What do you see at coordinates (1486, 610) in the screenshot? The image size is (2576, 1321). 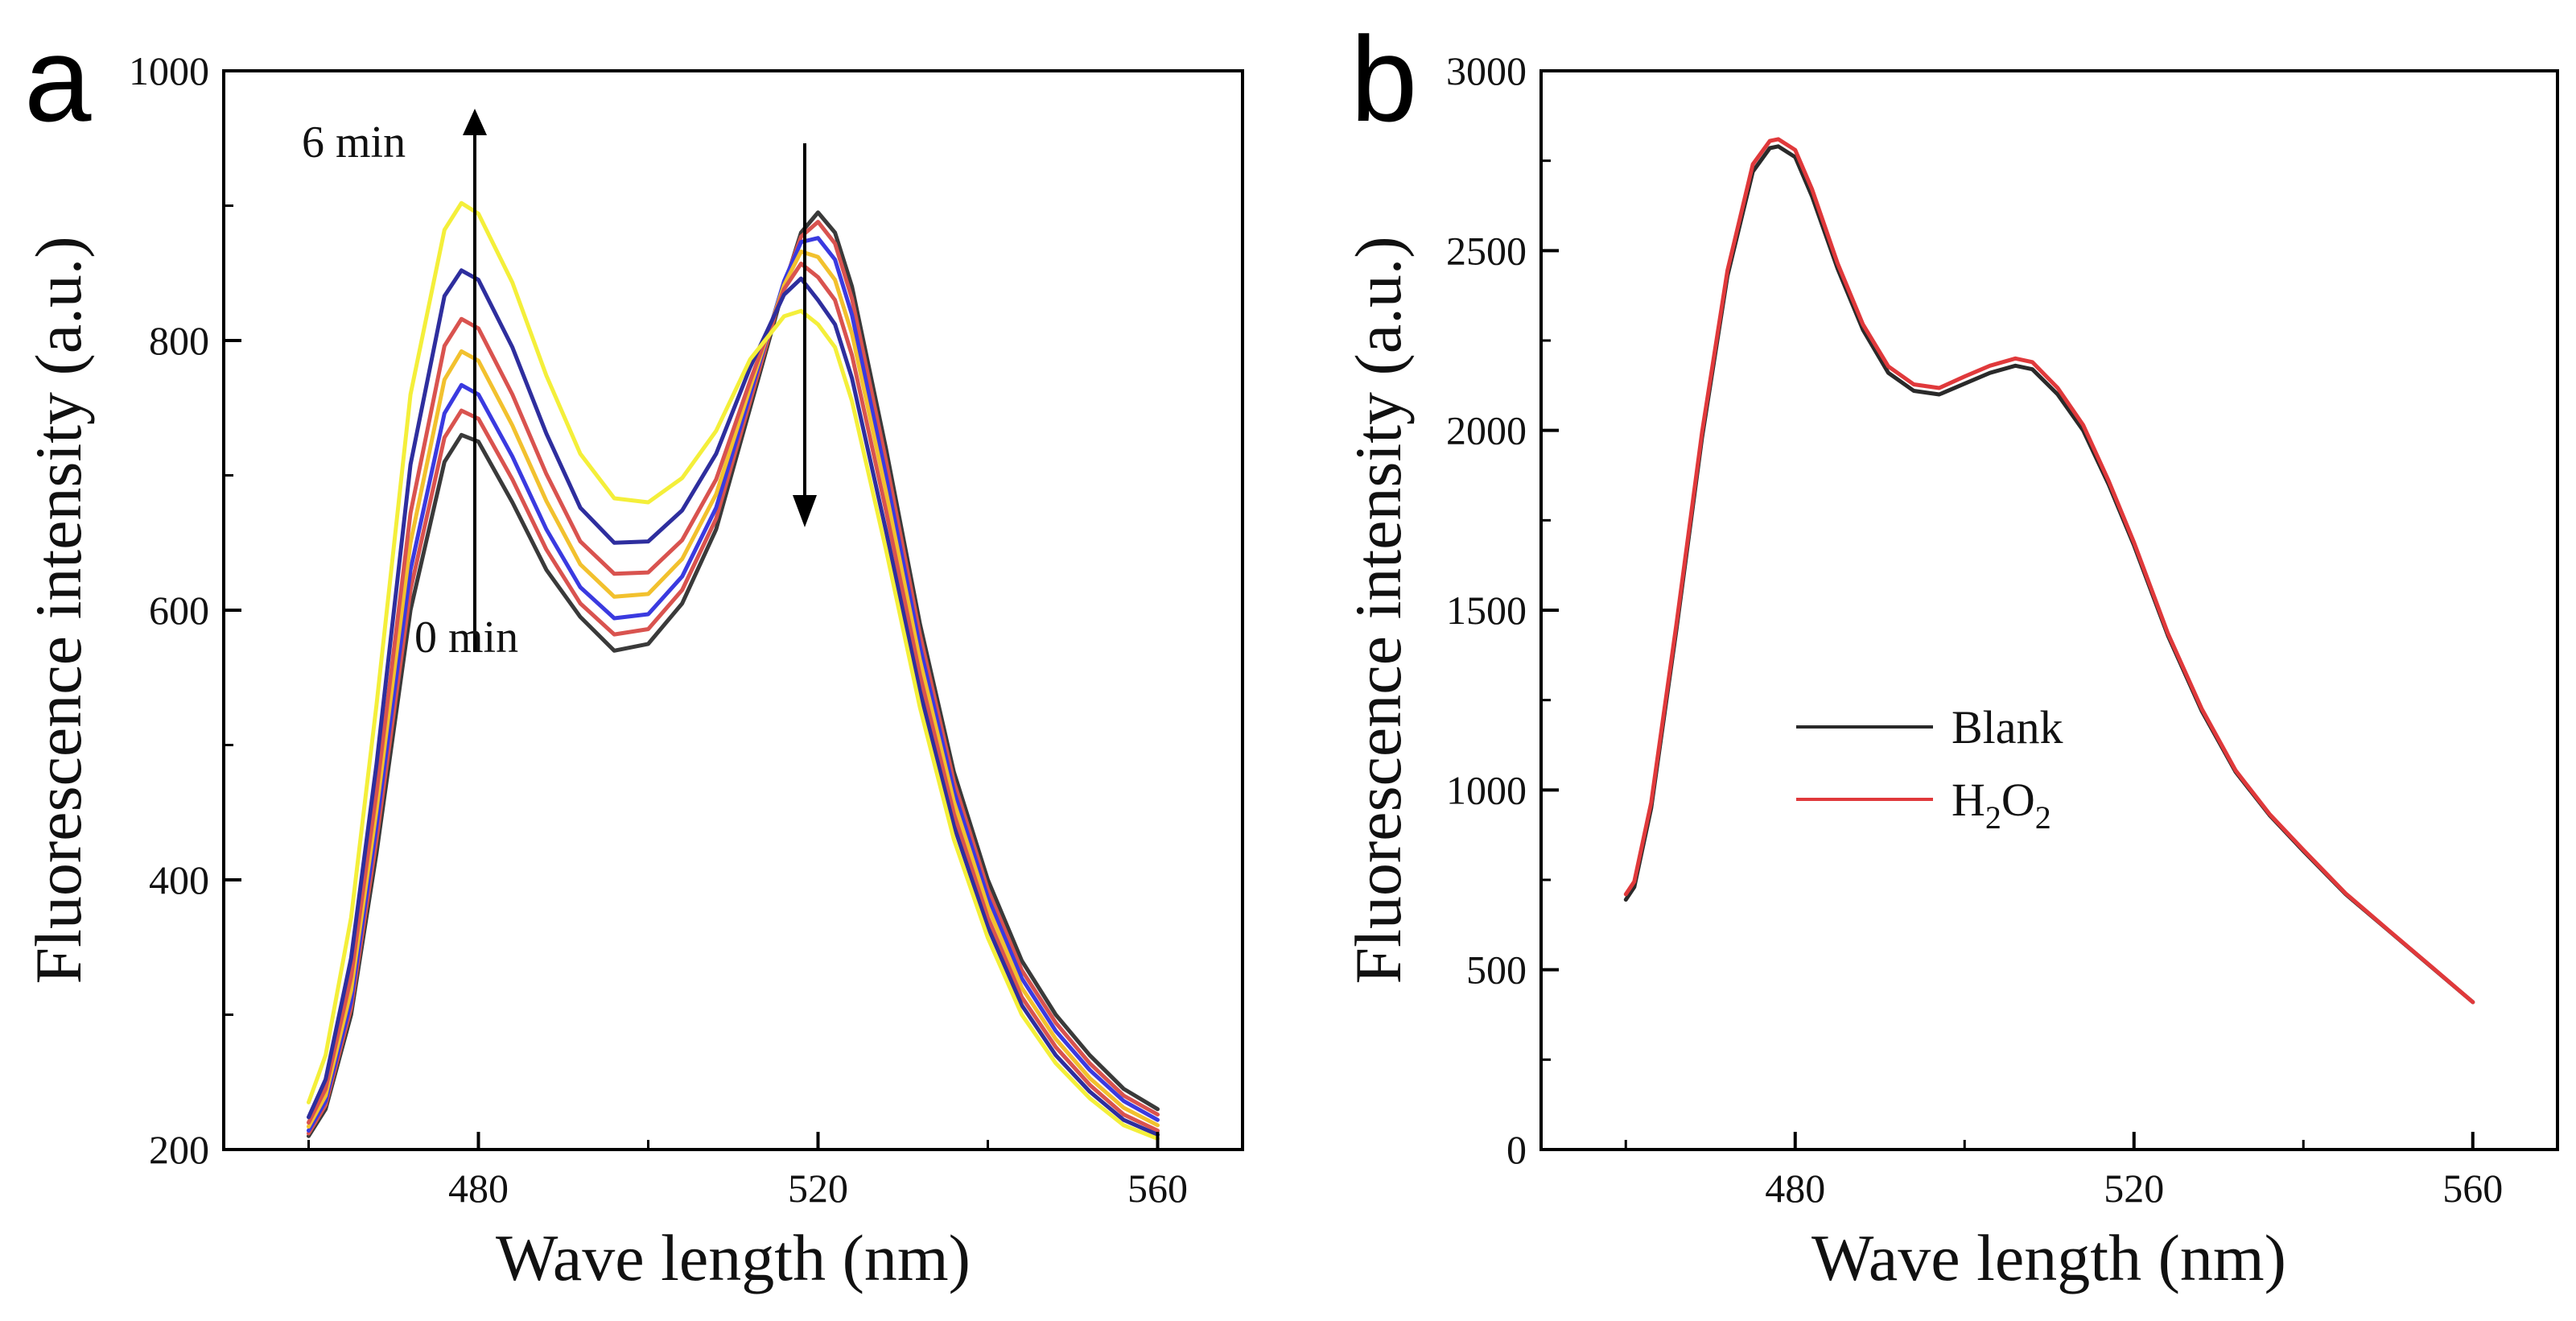 I see `panel-b-y-tick-label-1500: 1500` at bounding box center [1486, 610].